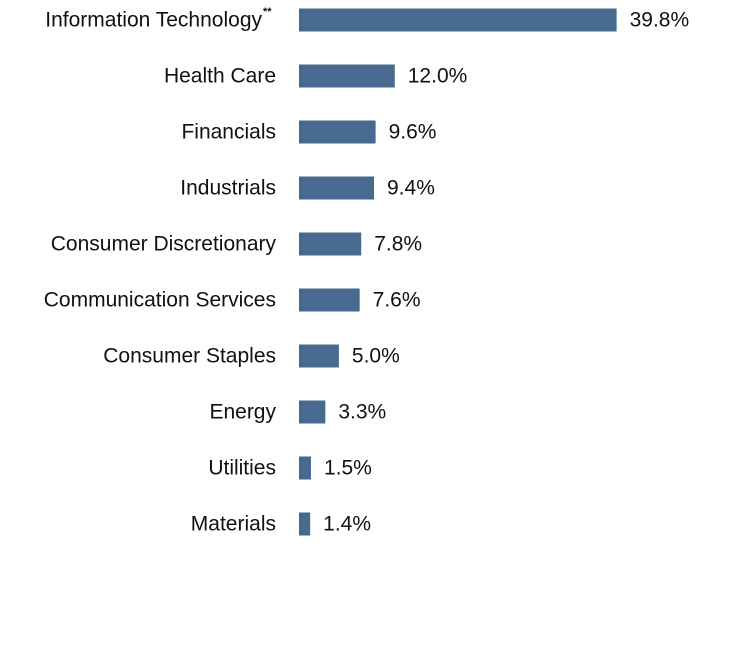 This screenshot has width=732, height=672. What do you see at coordinates (362, 412) in the screenshot?
I see `value-label: 3.3%` at bounding box center [362, 412].